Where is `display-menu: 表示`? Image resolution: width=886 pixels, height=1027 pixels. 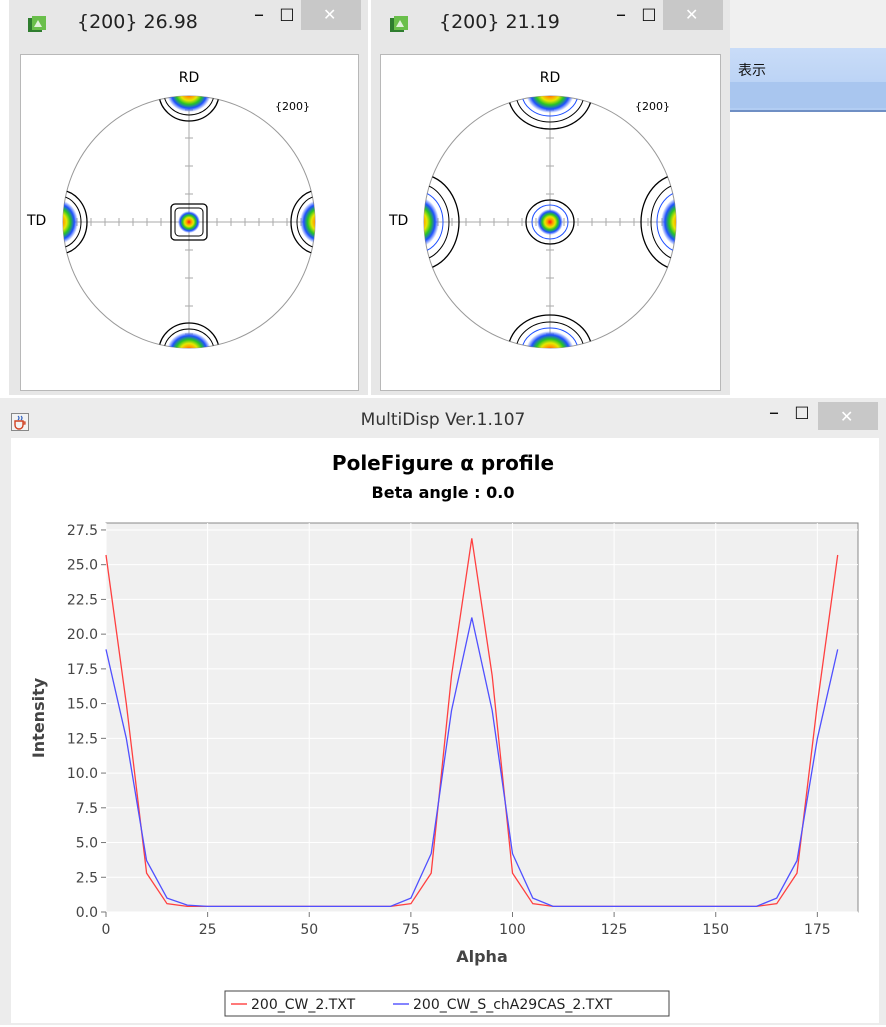 display-menu: 表示 is located at coordinates (808, 80).